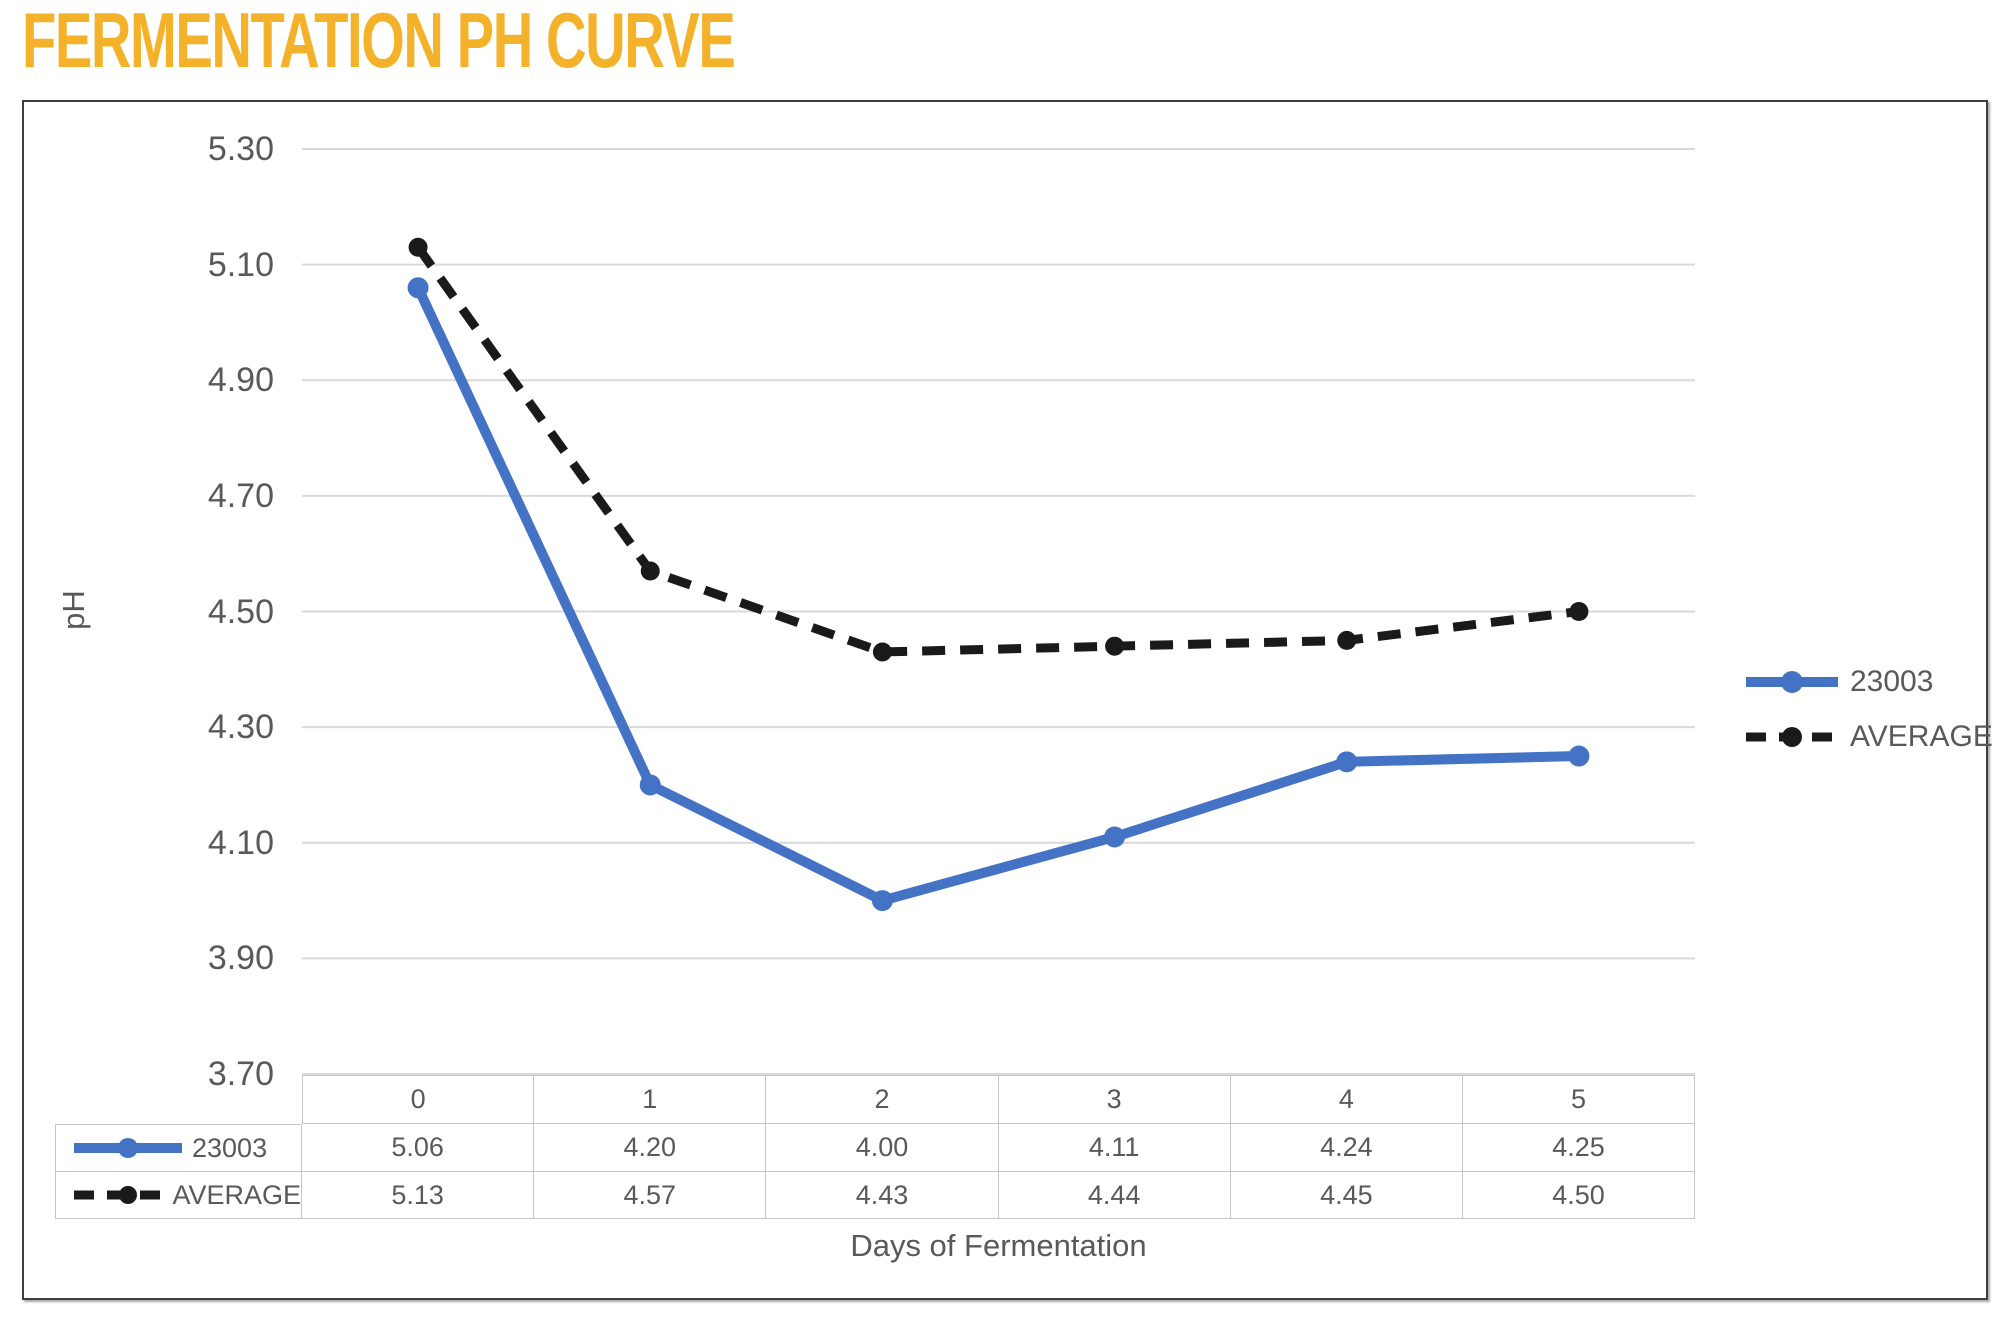  I want to click on table-row-label: AVERAGE, so click(178, 1195).